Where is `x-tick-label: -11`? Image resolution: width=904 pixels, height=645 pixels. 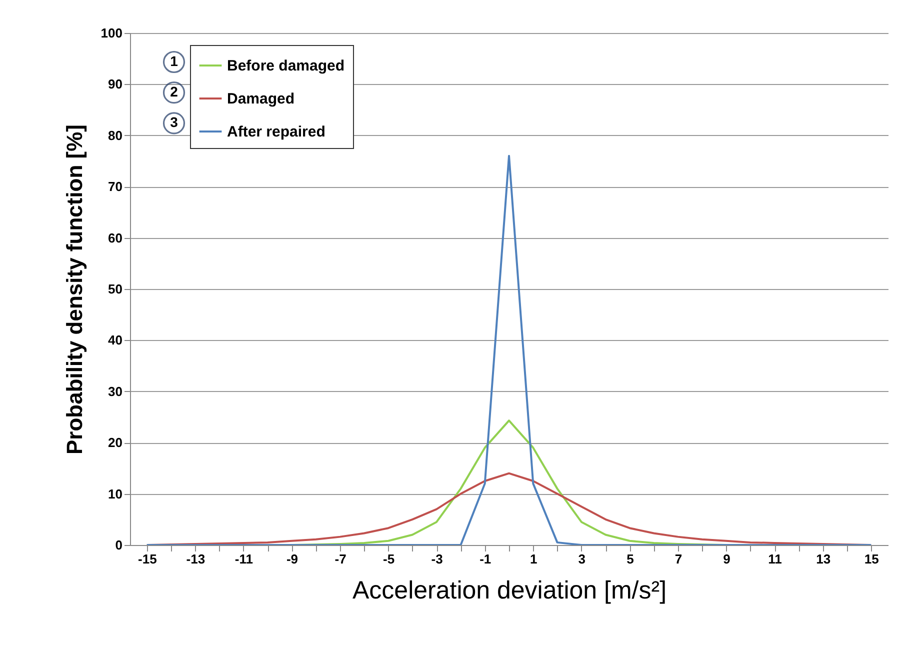
x-tick-label: -11 is located at coordinates (243, 559).